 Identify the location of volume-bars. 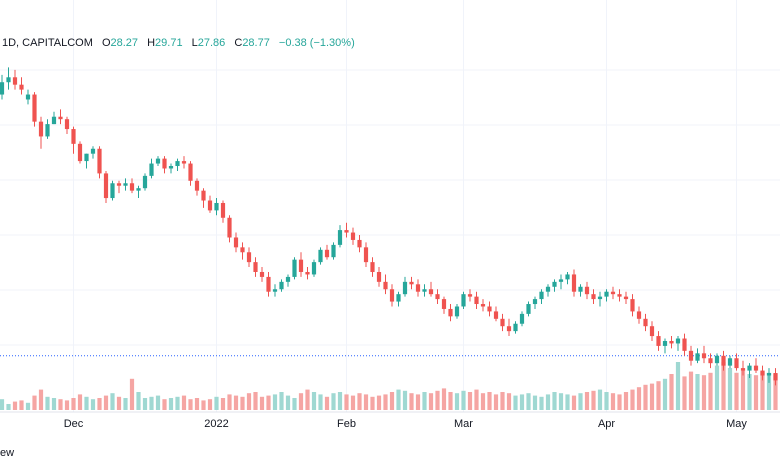
(389, 386).